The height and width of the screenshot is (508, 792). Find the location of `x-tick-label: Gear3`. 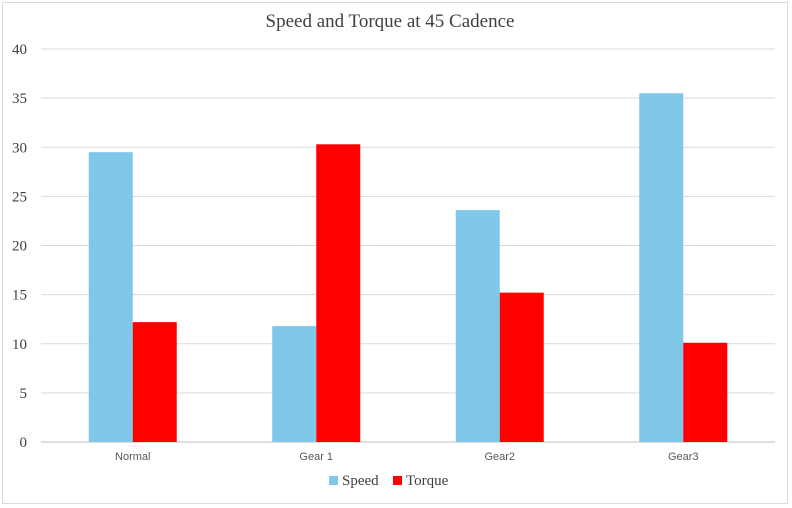

x-tick-label: Gear3 is located at coordinates (683, 457).